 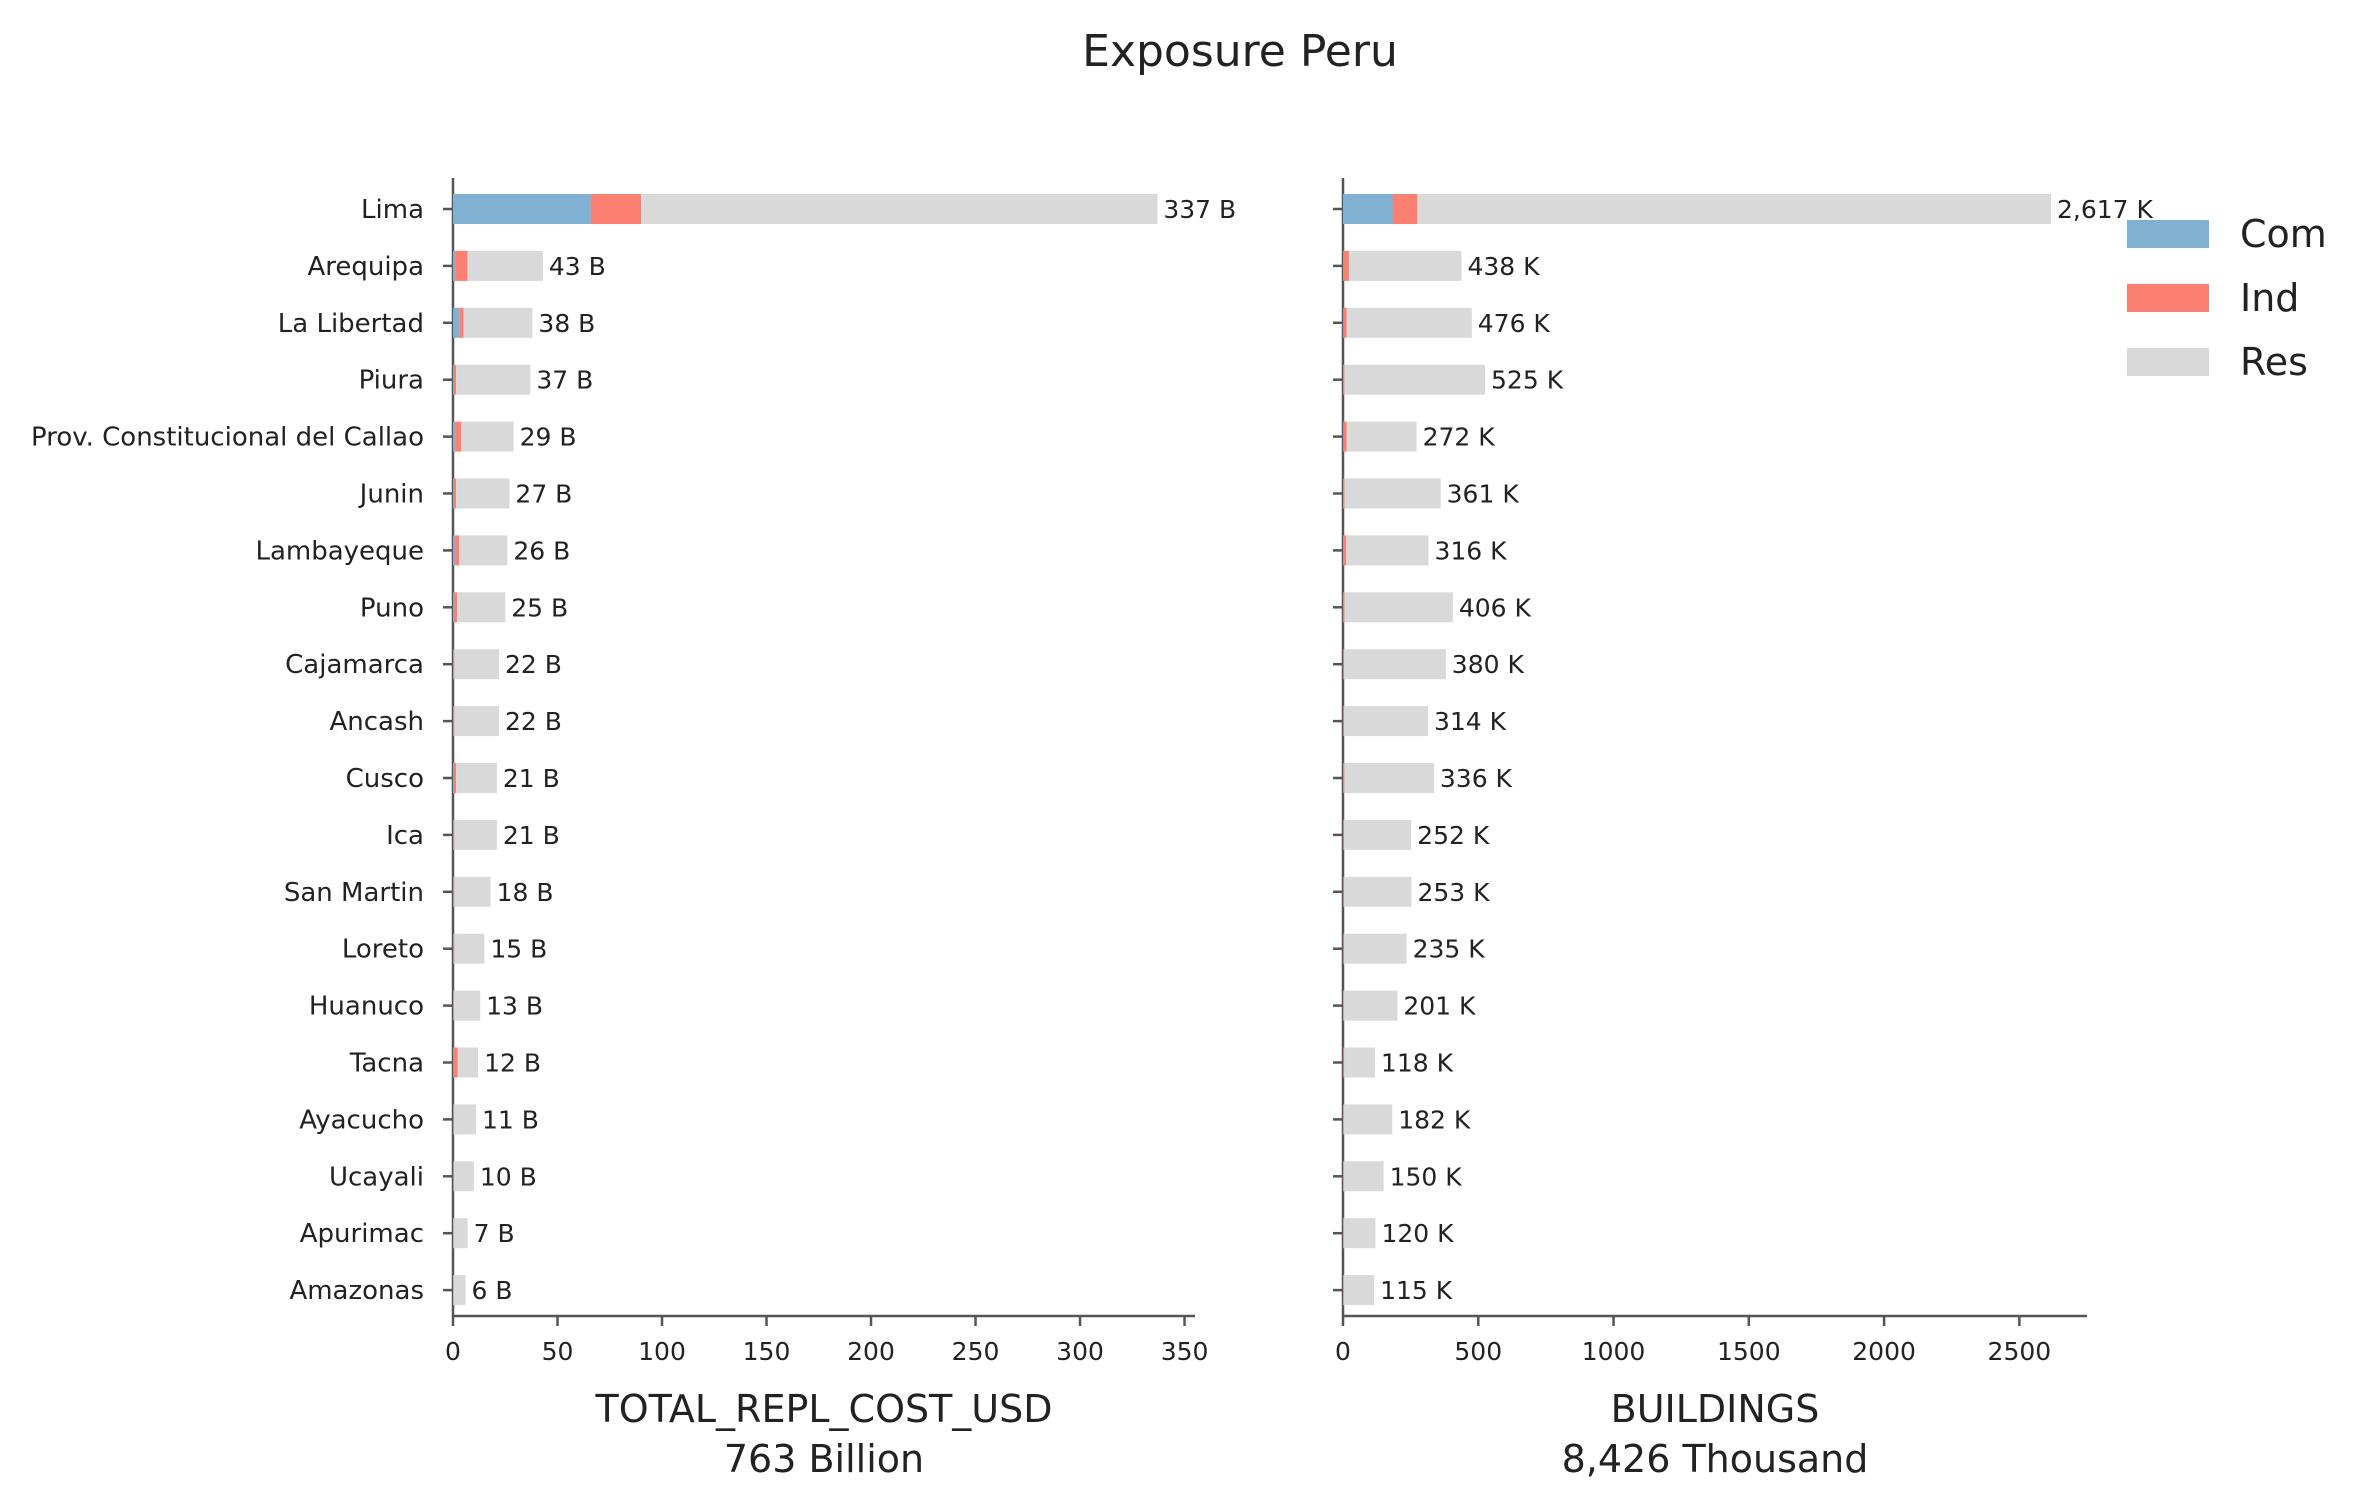 What do you see at coordinates (533, 721) in the screenshot?
I see `data-label-ancash: 22 B` at bounding box center [533, 721].